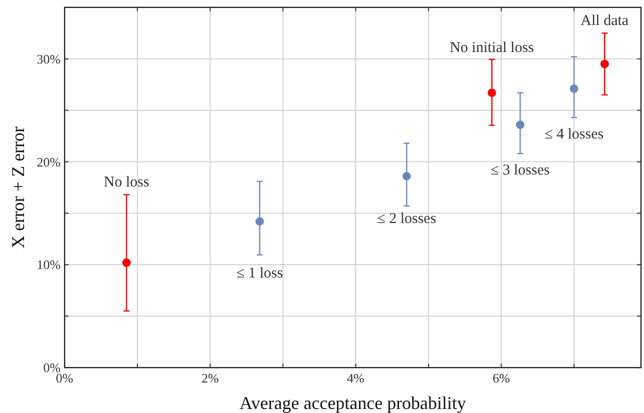 This screenshot has height=413, width=644. Describe the element at coordinates (604, 21) in the screenshot. I see `annotation: All data` at that location.